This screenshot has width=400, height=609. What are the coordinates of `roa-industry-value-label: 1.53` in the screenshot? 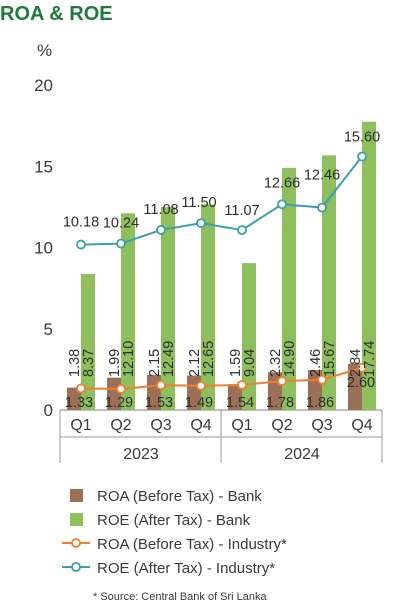 It's located at (159, 403).